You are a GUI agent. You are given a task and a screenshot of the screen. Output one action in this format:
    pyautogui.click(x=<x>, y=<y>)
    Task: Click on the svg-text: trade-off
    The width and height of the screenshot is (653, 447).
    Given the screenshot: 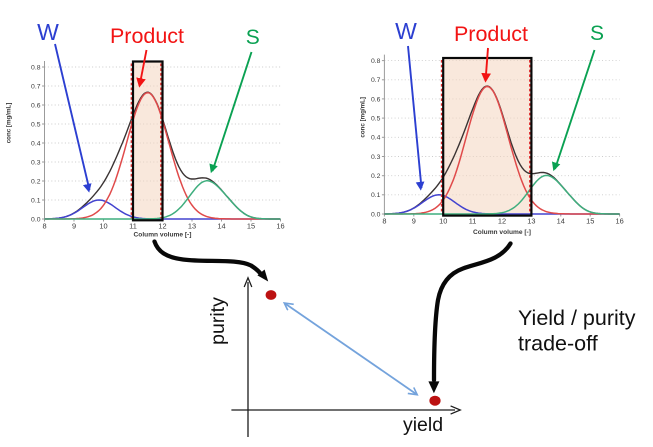 What is the action you would take?
    pyautogui.click(x=558, y=344)
    